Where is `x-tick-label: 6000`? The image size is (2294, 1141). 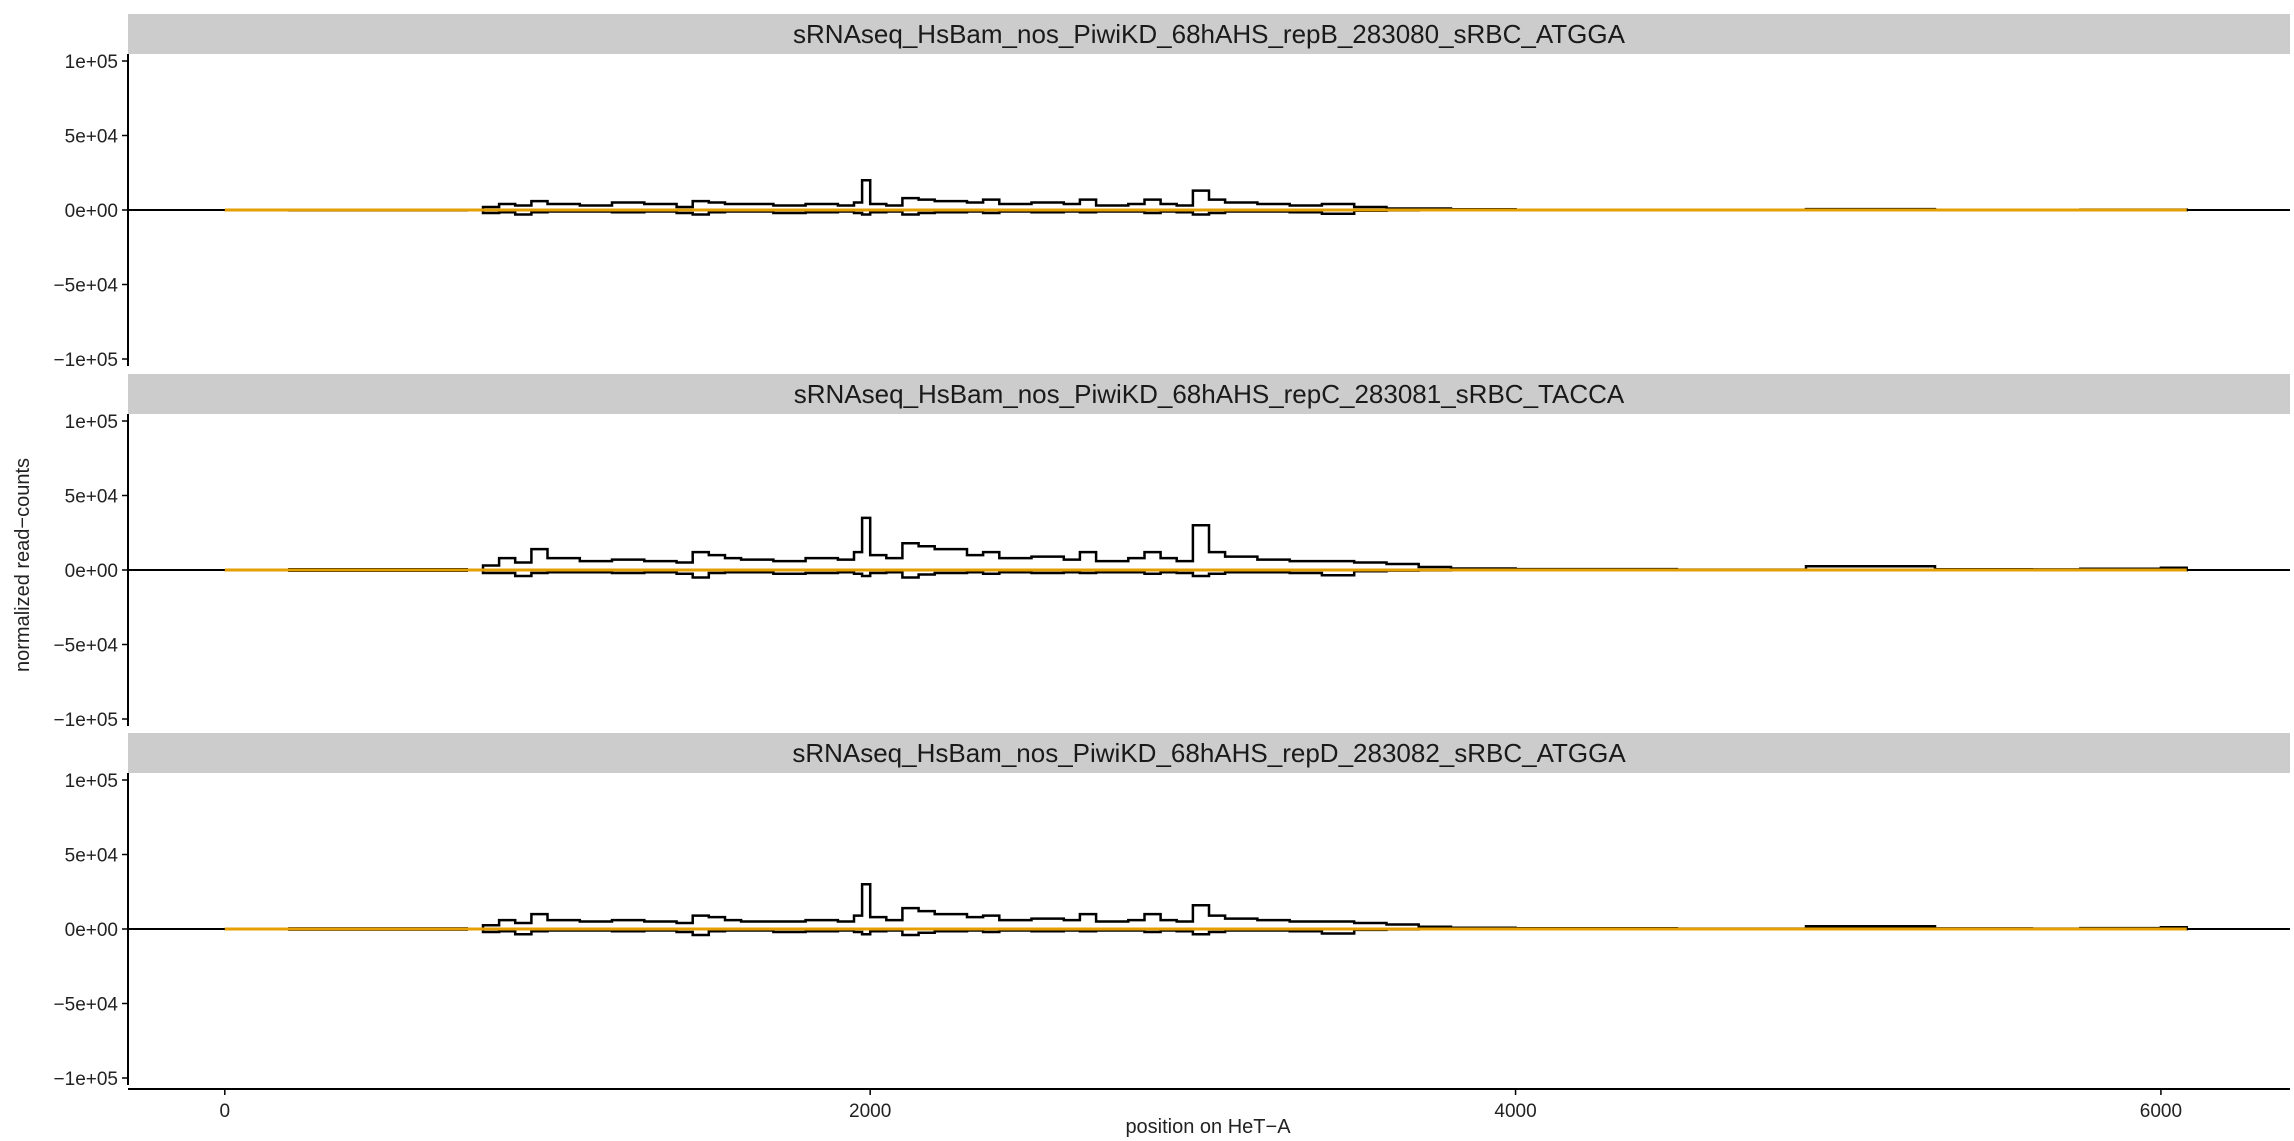
x-tick-label: 6000 is located at coordinates (2161, 1111).